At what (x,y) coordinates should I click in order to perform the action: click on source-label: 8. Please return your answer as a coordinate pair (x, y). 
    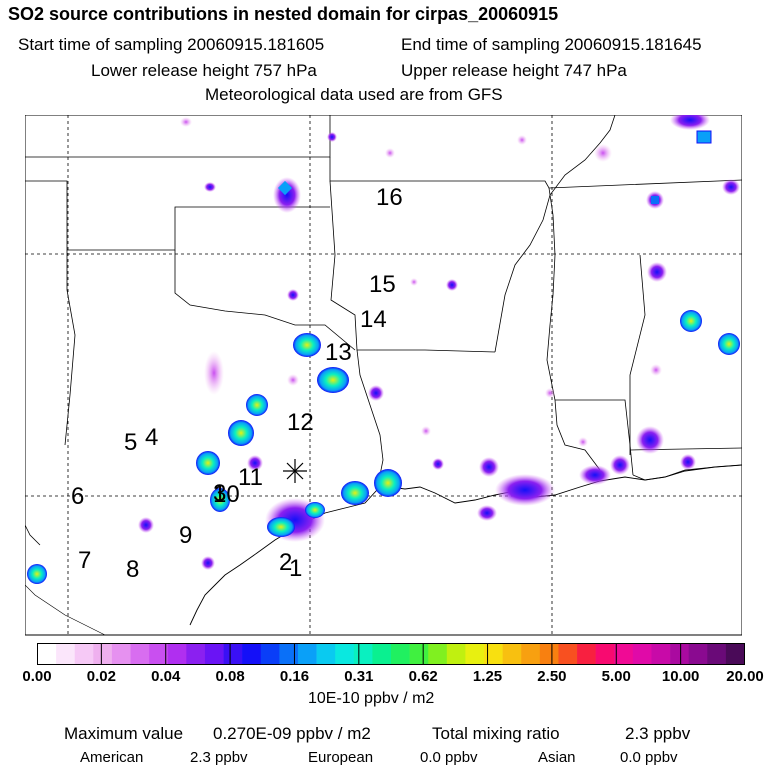
    Looking at the image, I should click on (132, 569).